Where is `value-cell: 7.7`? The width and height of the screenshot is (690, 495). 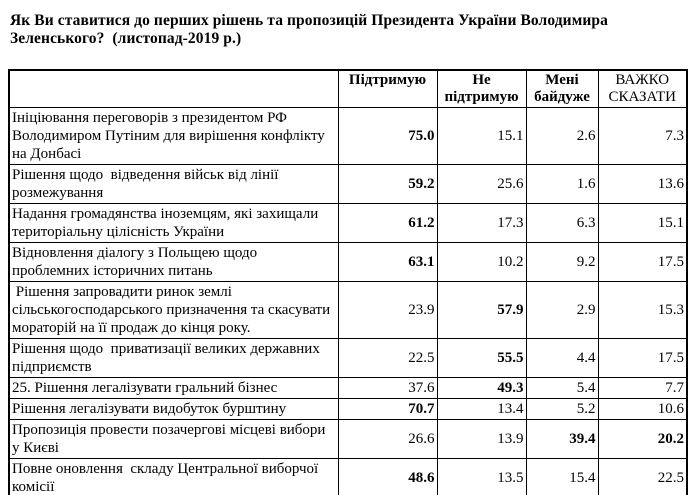
value-cell: 7.7 is located at coordinates (642, 388).